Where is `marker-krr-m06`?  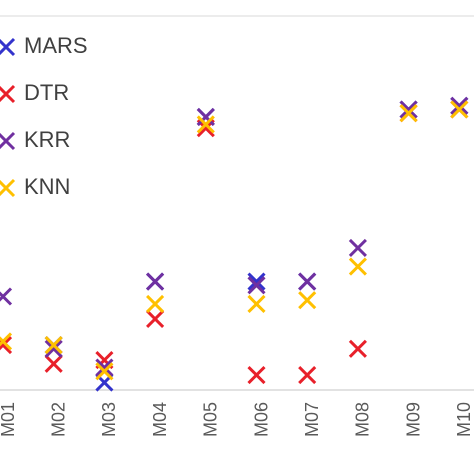 marker-krr-m06 is located at coordinates (256, 285).